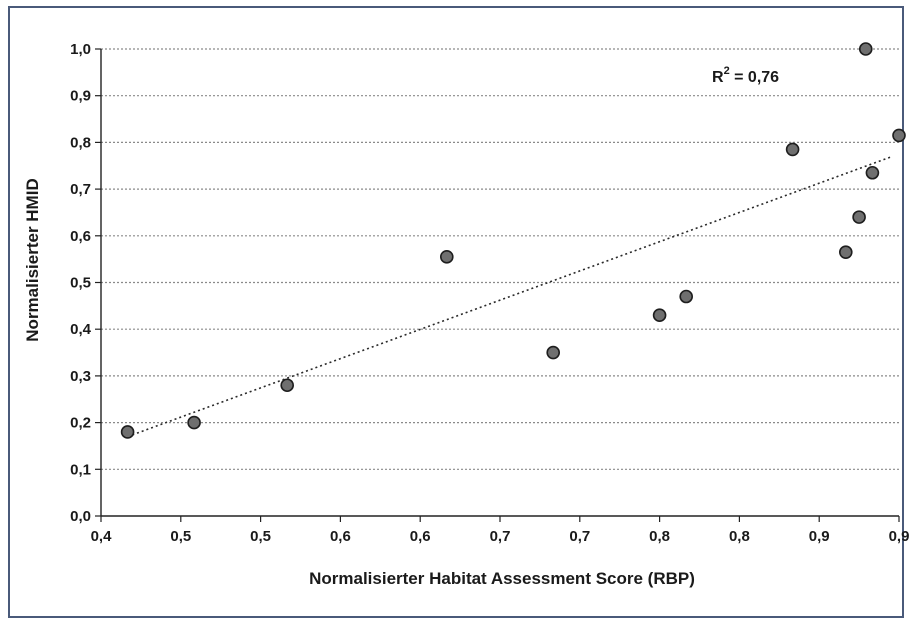 The width and height of the screenshot is (917, 626). I want to click on r-squared-annotation: R2 = 0,76, so click(745, 75).